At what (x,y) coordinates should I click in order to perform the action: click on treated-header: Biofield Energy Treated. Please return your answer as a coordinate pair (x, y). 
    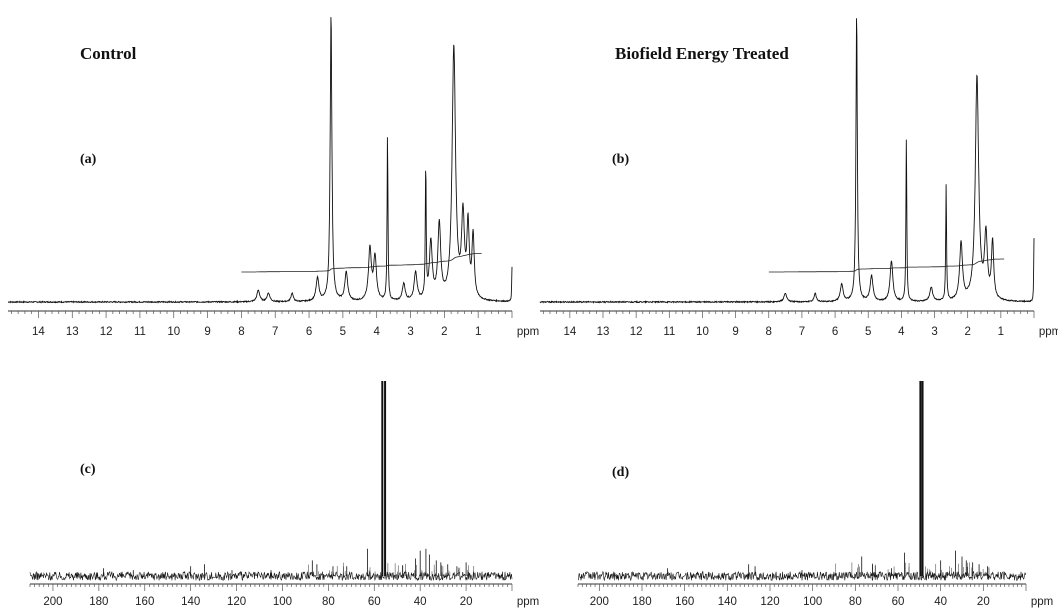
    Looking at the image, I should click on (702, 53).